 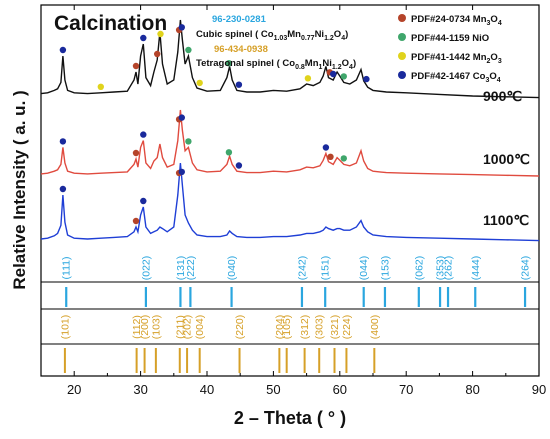 I want to click on legend-cubic-sub1: 1.03, so click(x=281, y=38).